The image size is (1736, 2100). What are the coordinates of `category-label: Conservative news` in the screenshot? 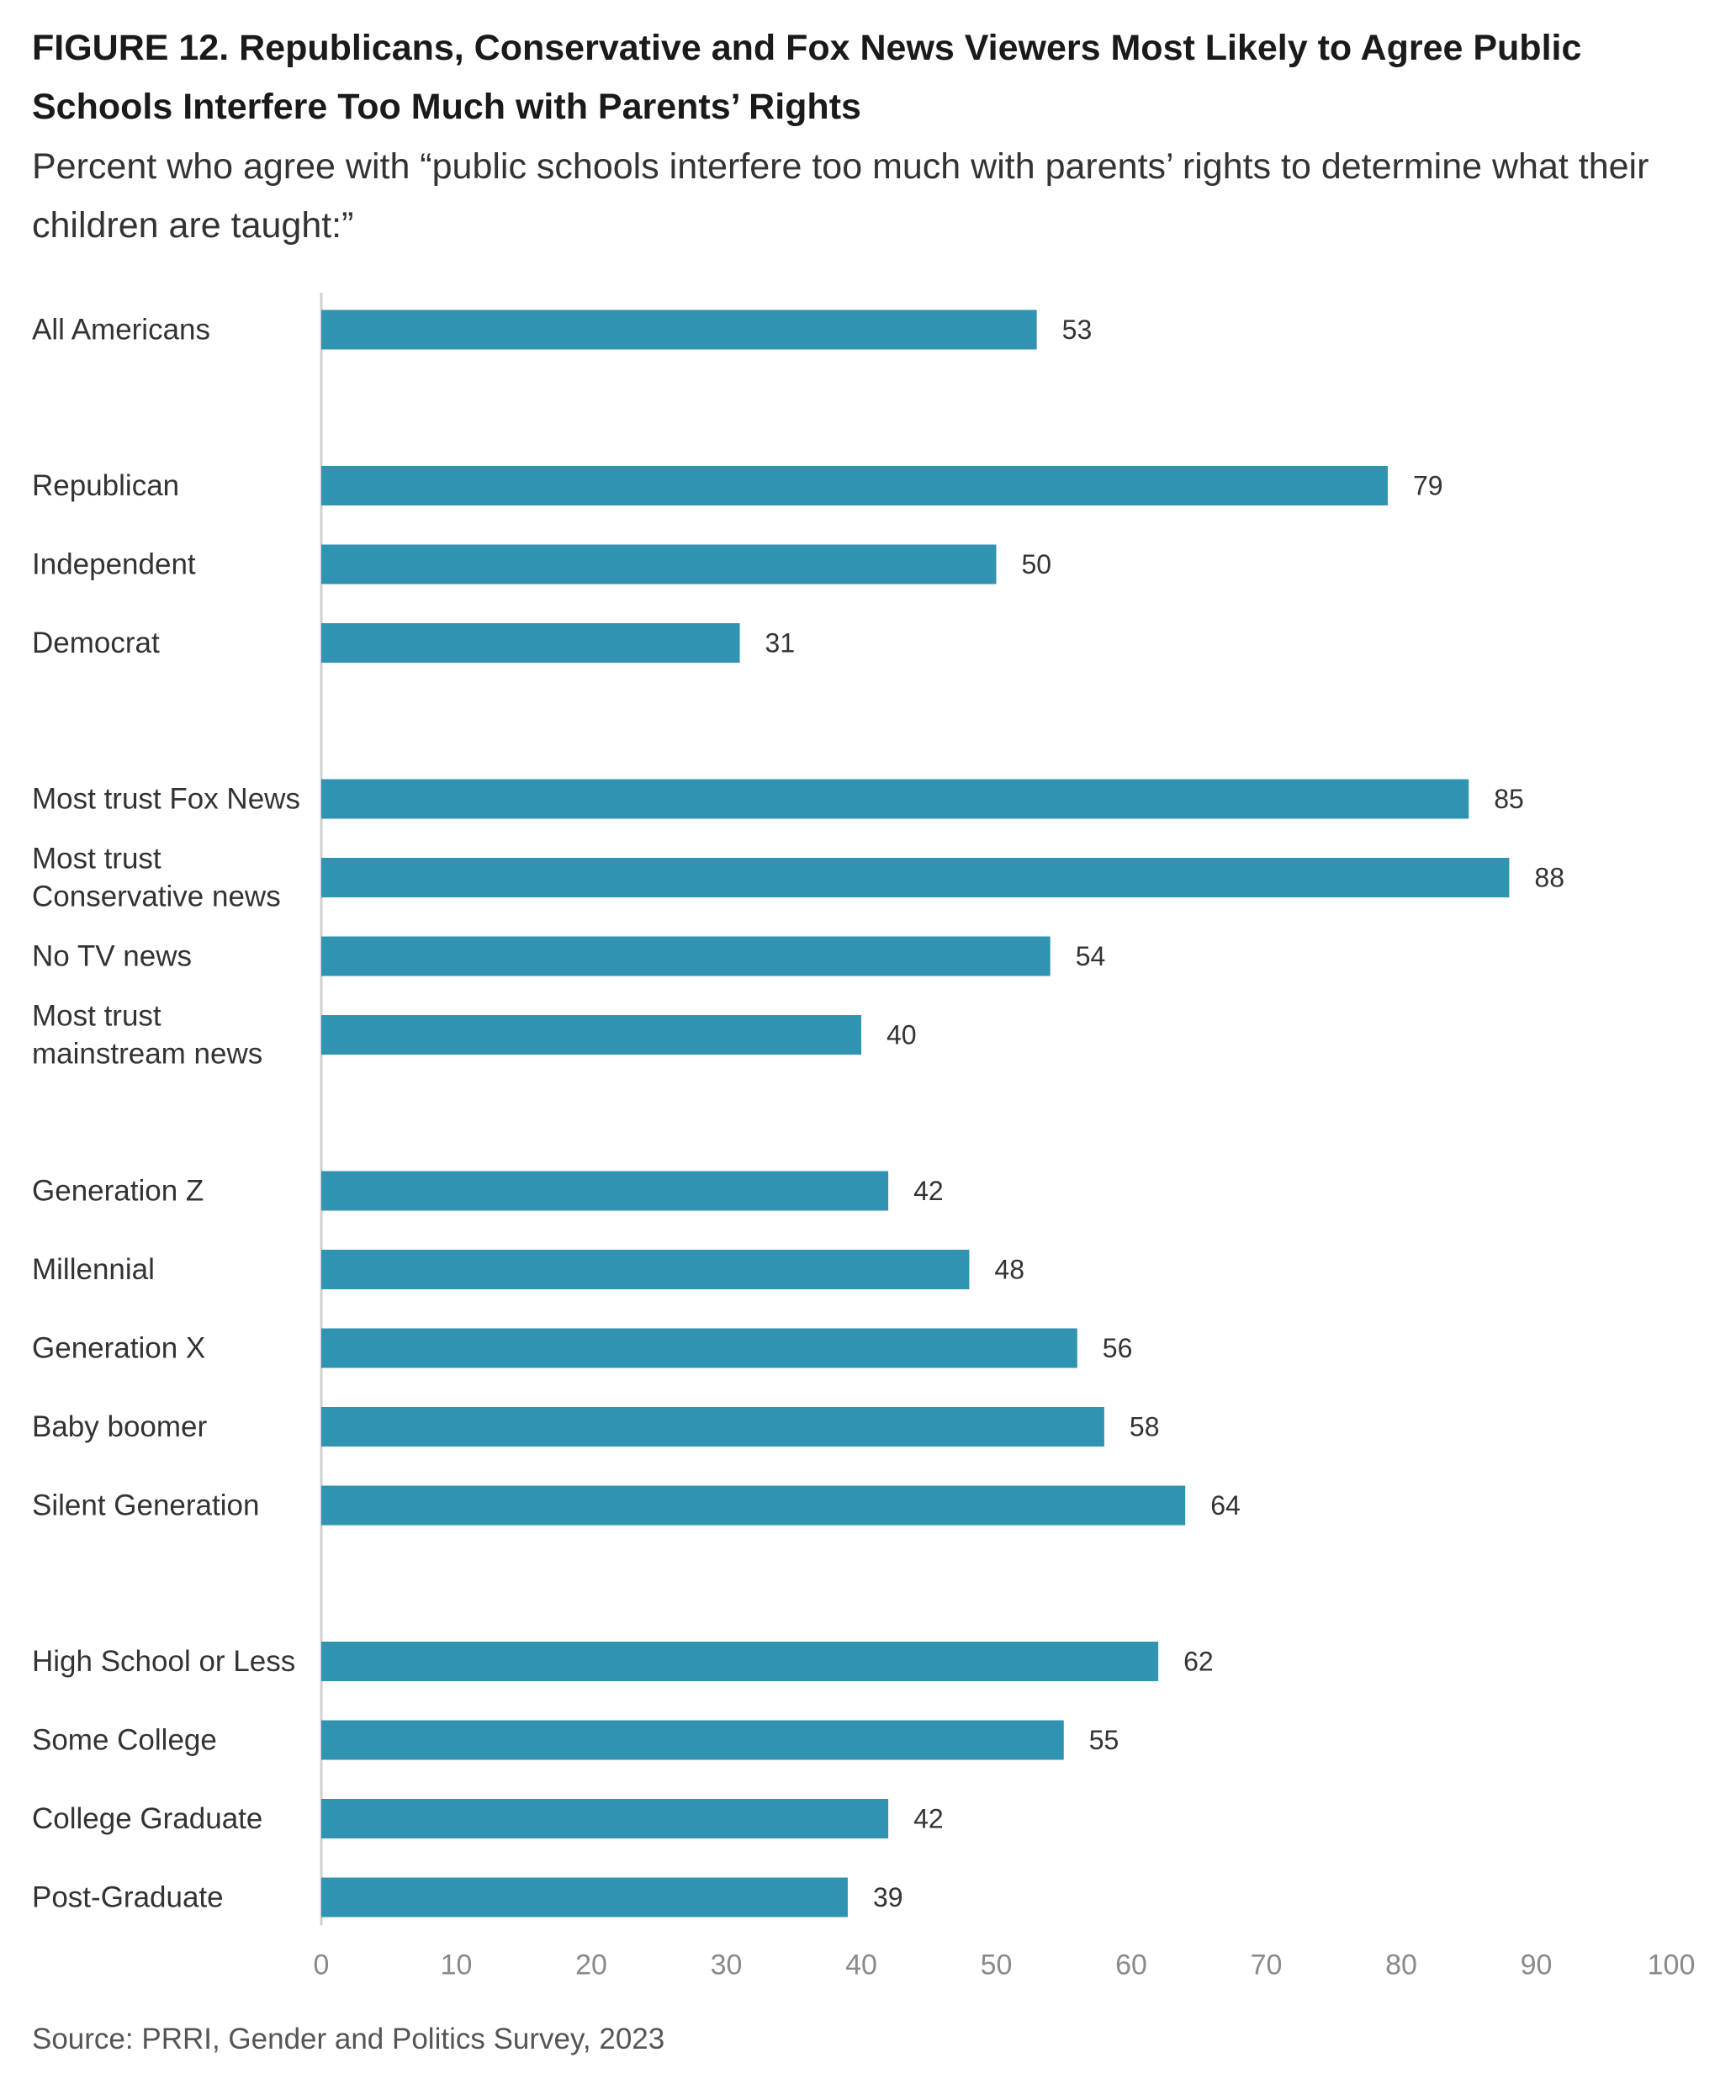 It's located at (156, 897).